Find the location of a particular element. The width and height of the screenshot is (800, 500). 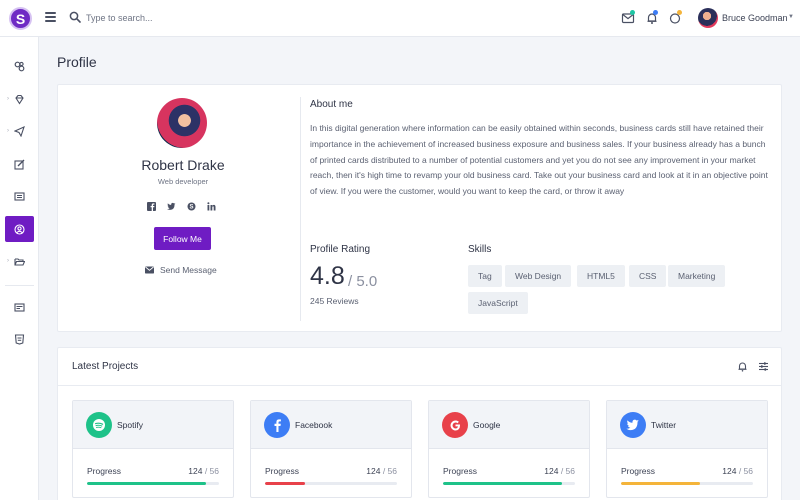

project-header: Spotify is located at coordinates (153, 425).